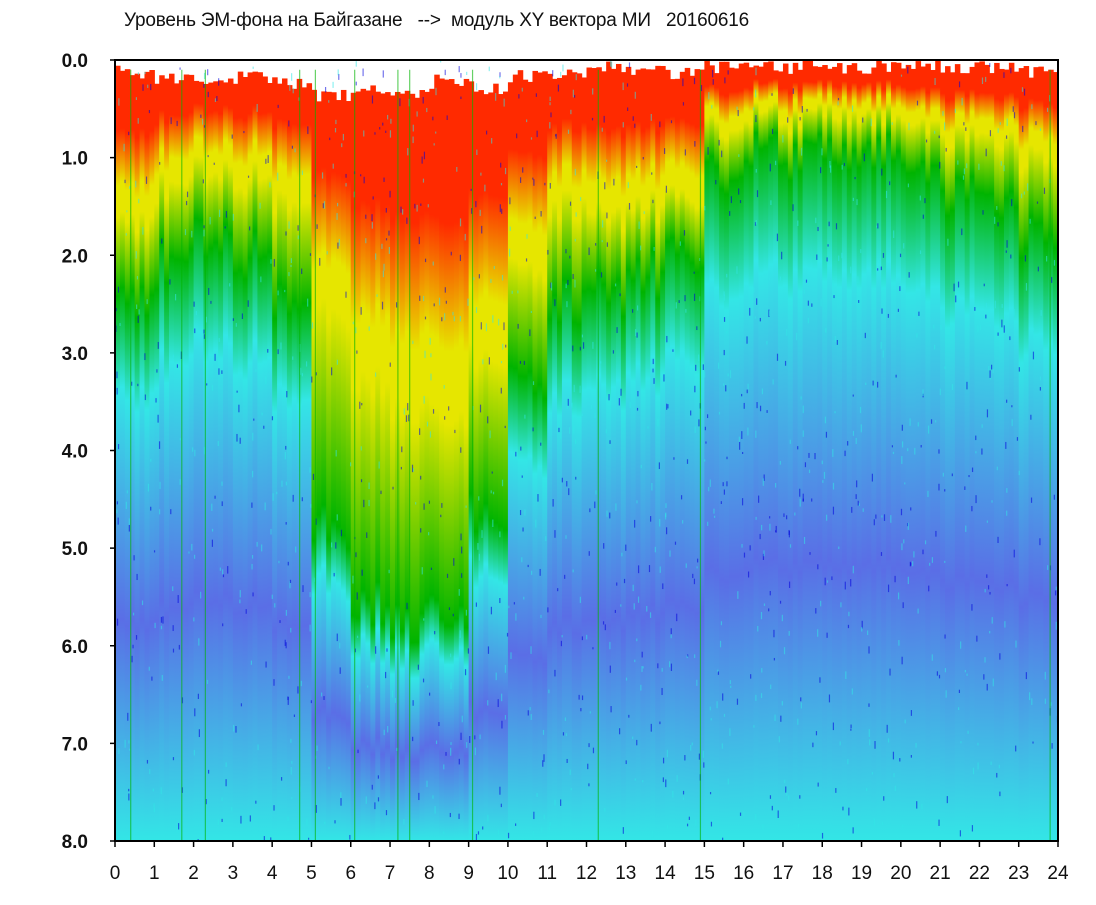 The height and width of the screenshot is (905, 1096). Describe the element at coordinates (193, 873) in the screenshot. I see `x-tick-label: 2` at that location.